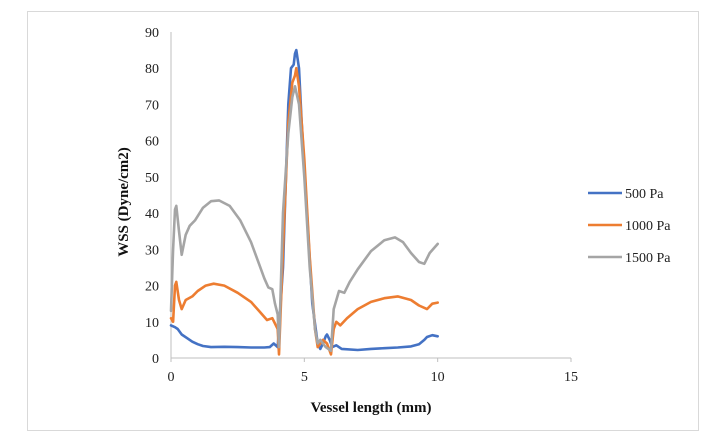 Image resolution: width=726 pixels, height=443 pixels. Describe the element at coordinates (152, 142) in the screenshot. I see `y-tick-label: 60` at that location.